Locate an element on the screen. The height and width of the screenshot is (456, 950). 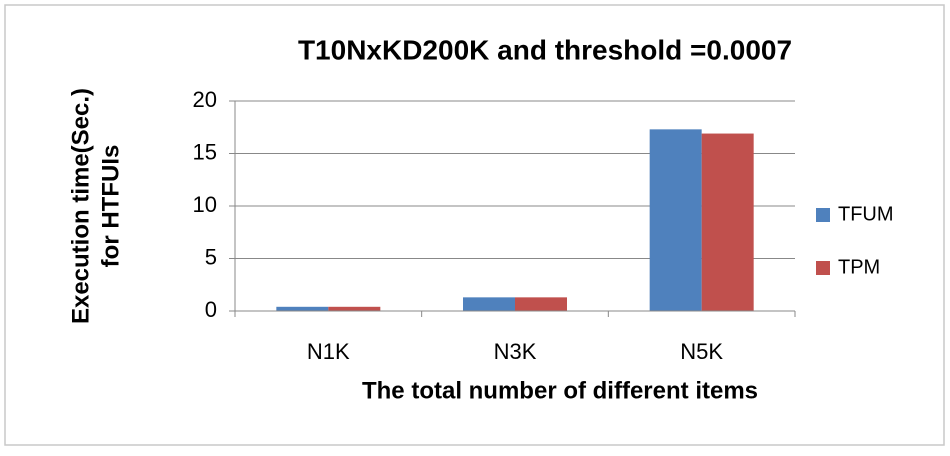
x-tick-label: N3K is located at coordinates (515, 351).